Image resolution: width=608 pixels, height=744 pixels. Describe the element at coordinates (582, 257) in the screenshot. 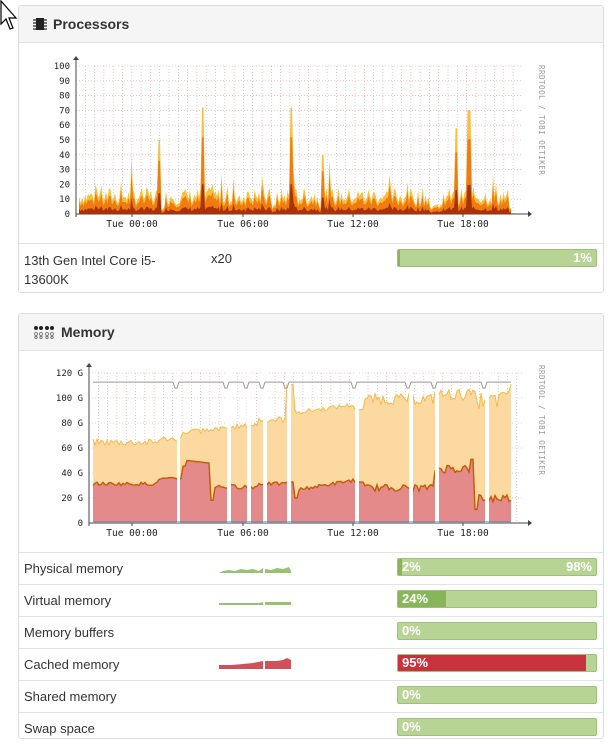

I see `cpu-usage-percent: 1%` at that location.